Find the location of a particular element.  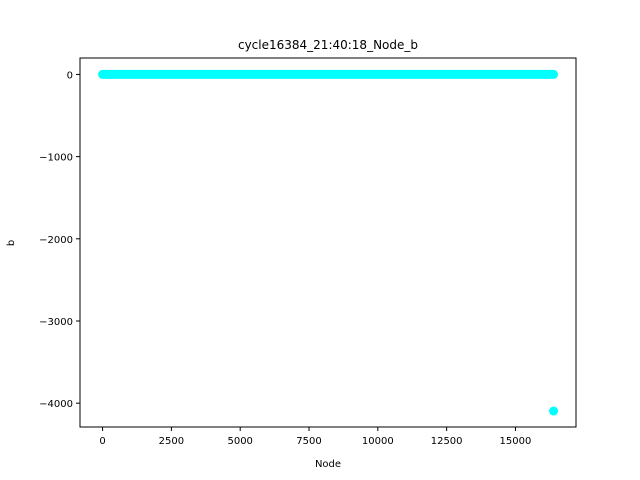

x-tick-label: 2500 is located at coordinates (171, 441).